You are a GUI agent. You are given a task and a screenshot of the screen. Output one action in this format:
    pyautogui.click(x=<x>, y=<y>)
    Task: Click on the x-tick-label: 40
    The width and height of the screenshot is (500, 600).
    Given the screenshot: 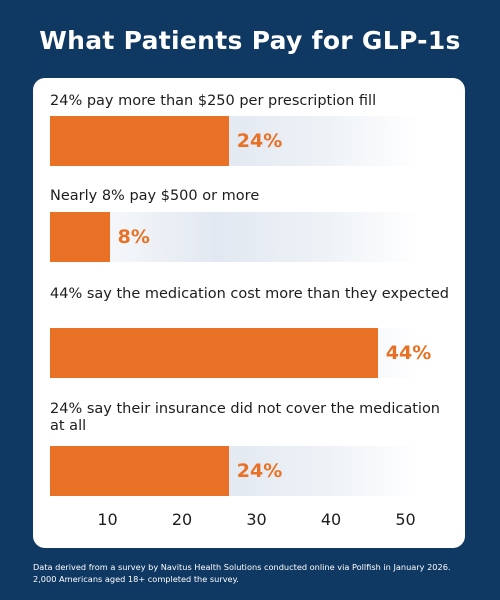 What is the action you would take?
    pyautogui.click(x=331, y=519)
    